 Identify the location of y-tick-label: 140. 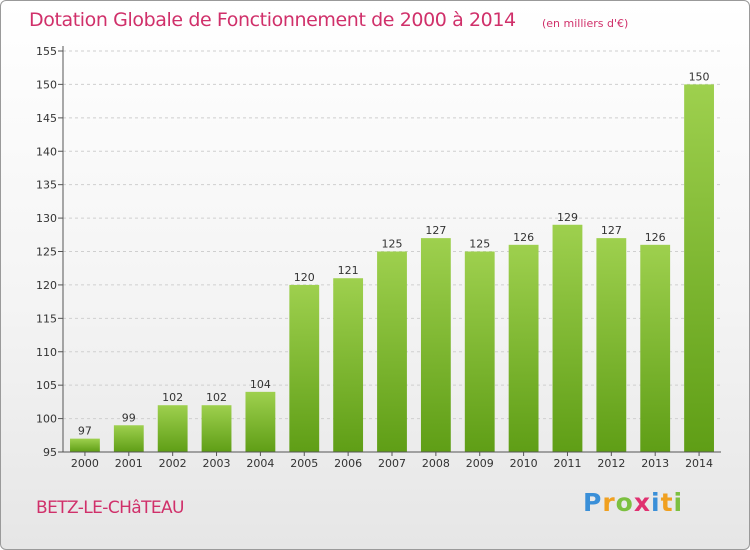
(46, 151).